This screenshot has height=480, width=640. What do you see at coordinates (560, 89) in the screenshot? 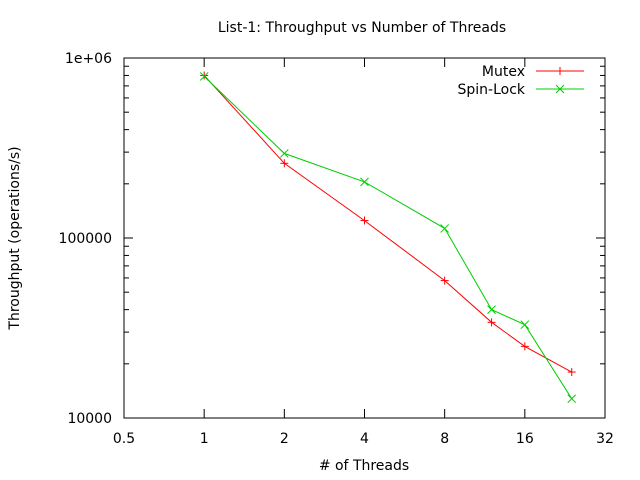
I see `legend-marker-spin-lock` at bounding box center [560, 89].